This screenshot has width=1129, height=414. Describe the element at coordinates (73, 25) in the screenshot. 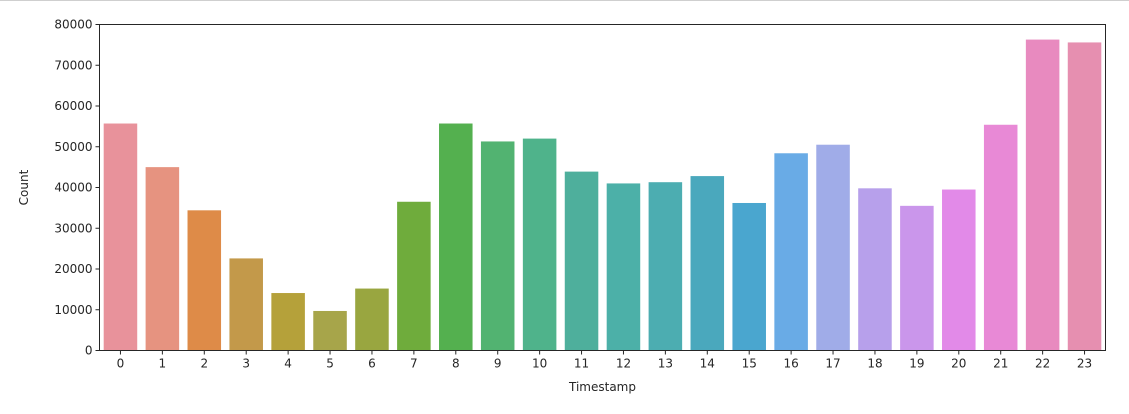

I see `y-tick-label: 80000` at that location.